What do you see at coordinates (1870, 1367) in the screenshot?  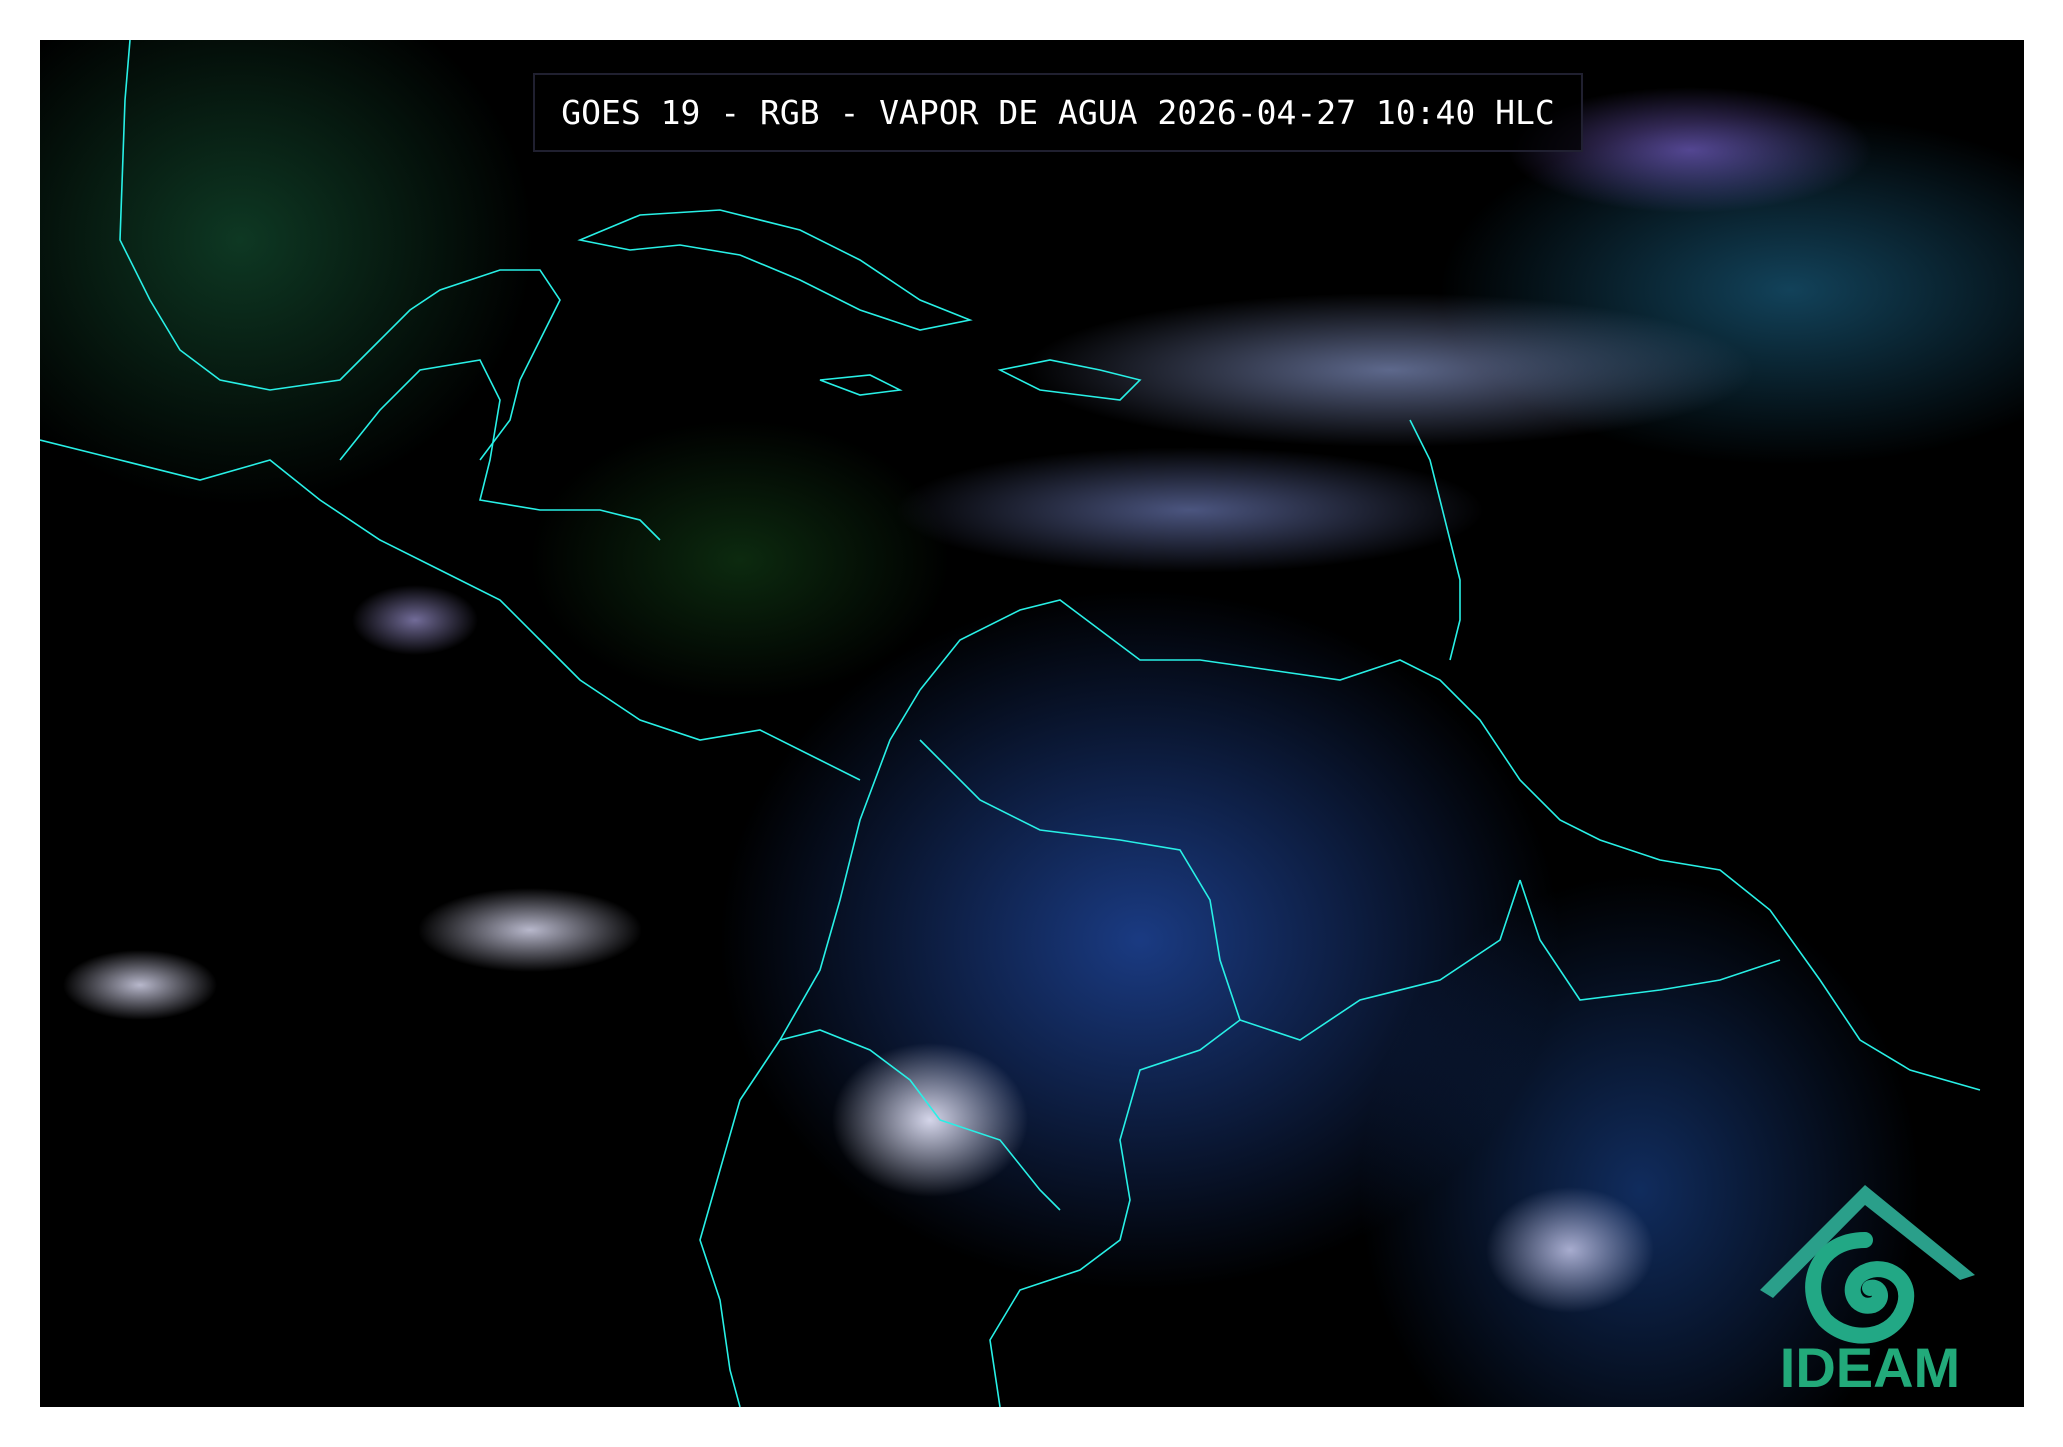 I see `ideam-logo-text: IDEAM` at bounding box center [1870, 1367].